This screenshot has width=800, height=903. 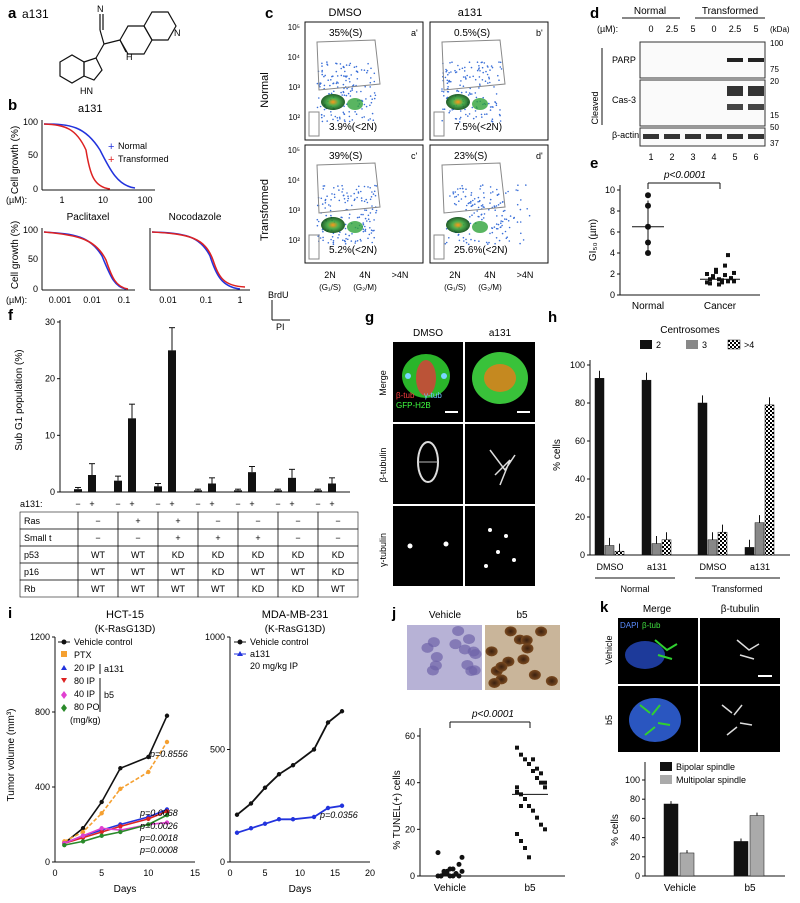 What do you see at coordinates (298, 589) in the screenshot?
I see `f-table-value: KD` at bounding box center [298, 589].